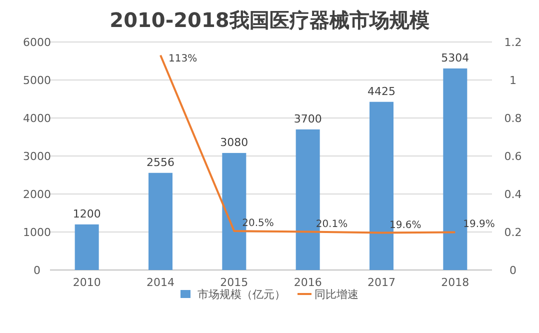  Describe the element at coordinates (37, 156) in the screenshot. I see `y-tick-label: 3000` at that location.